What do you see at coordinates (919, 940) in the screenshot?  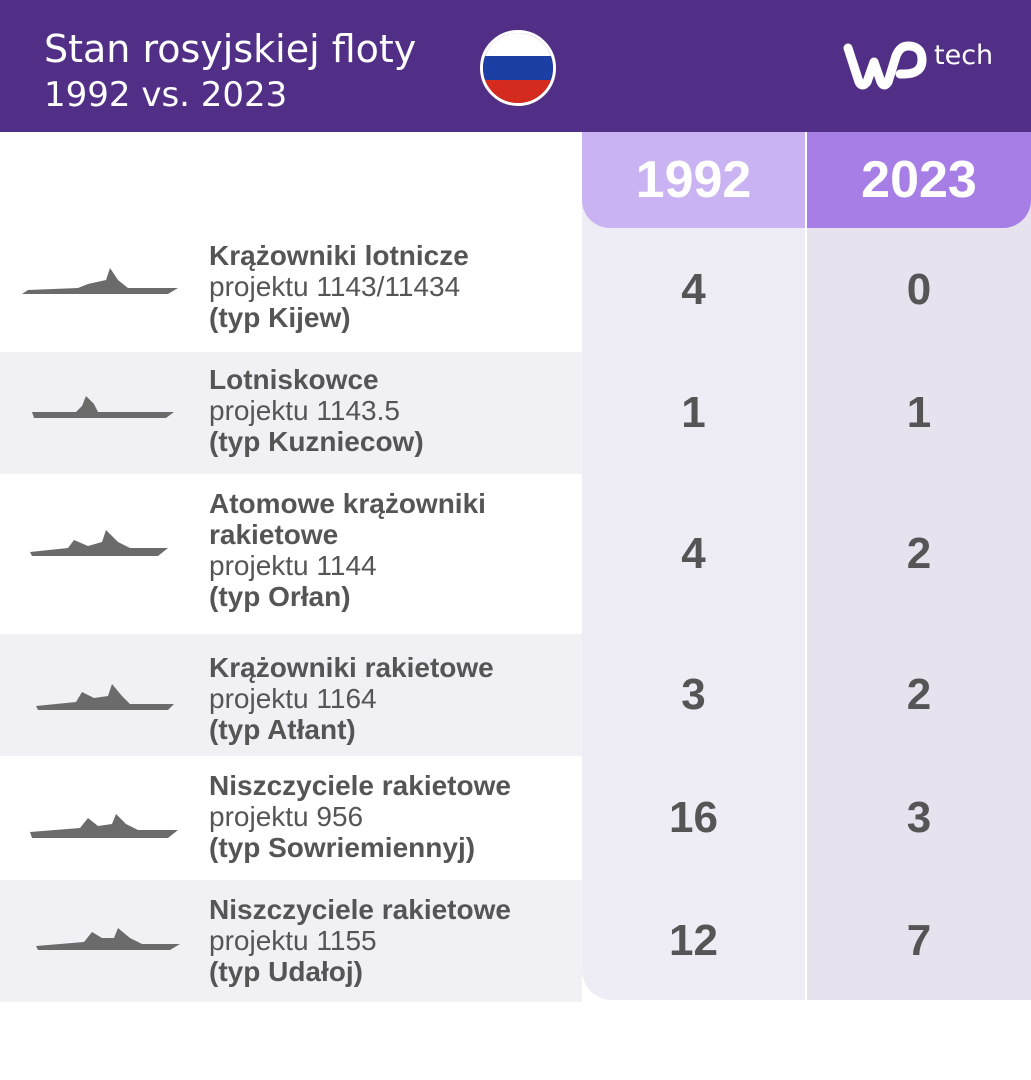 I see `value-2023: 7` at bounding box center [919, 940].